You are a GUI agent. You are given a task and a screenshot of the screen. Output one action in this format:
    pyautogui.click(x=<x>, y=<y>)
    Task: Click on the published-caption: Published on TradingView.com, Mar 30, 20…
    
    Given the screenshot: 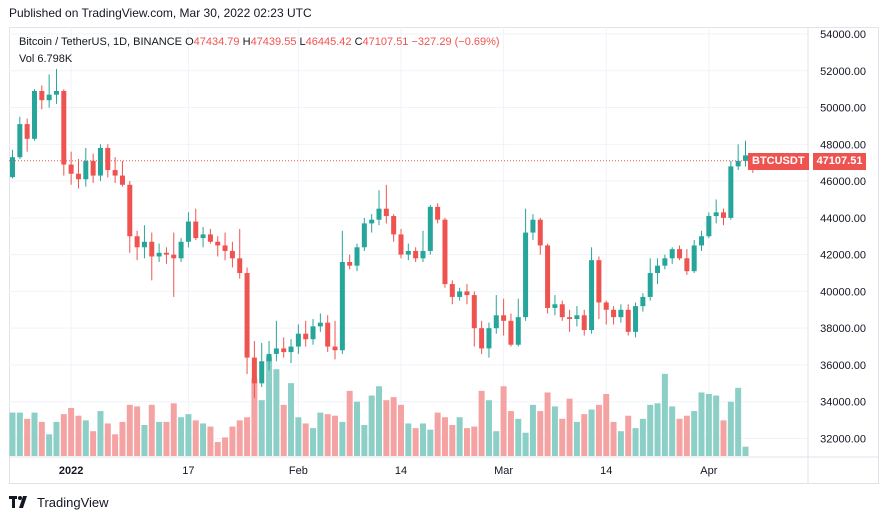 What is the action you would take?
    pyautogui.click(x=160, y=13)
    